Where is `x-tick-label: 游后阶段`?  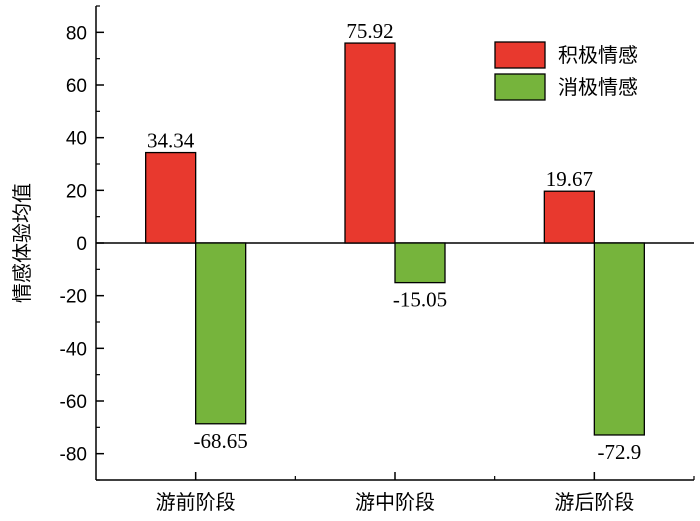 x-tick-label: 游后阶段 is located at coordinates (594, 502).